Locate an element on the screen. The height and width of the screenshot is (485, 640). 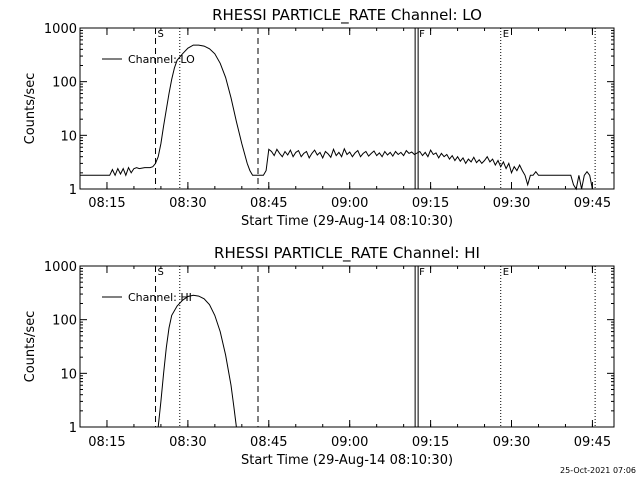
legend-label: Channel: LO is located at coordinates (161, 59).